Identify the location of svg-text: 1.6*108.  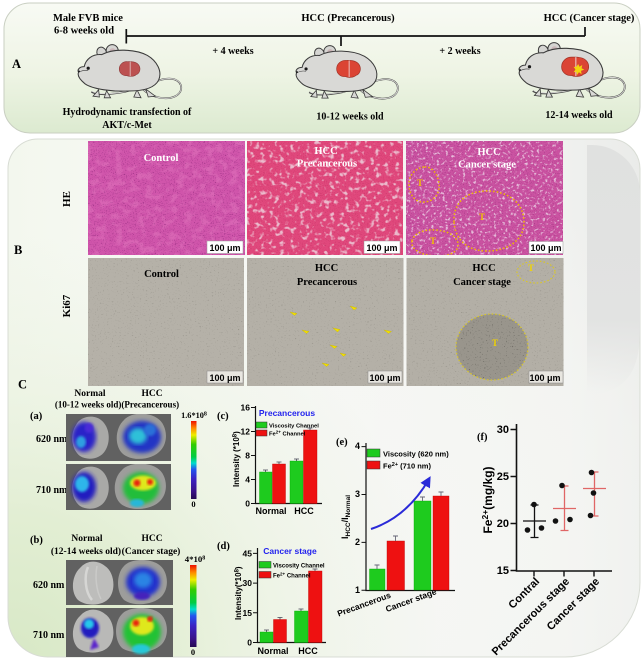
(194, 415).